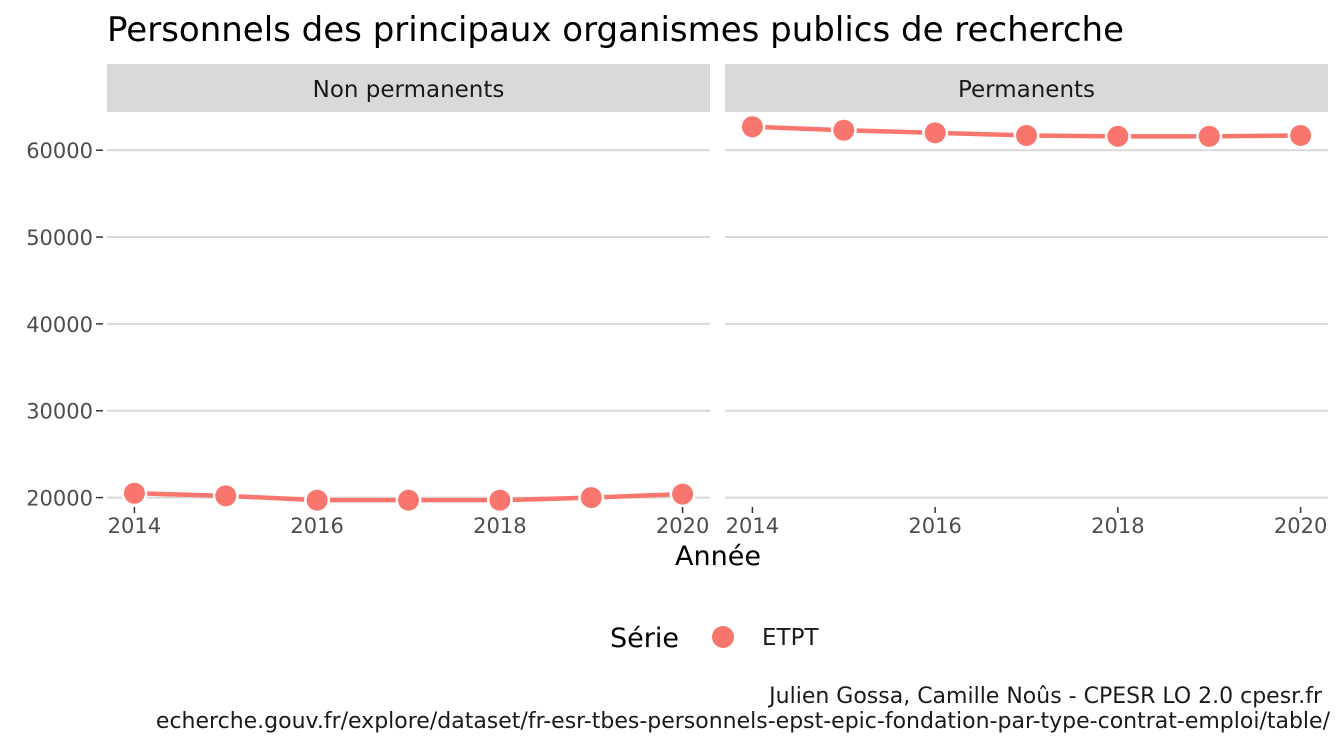 The width and height of the screenshot is (1344, 756). Describe the element at coordinates (59, 151) in the screenshot. I see `y-tick-label: 60000` at that location.